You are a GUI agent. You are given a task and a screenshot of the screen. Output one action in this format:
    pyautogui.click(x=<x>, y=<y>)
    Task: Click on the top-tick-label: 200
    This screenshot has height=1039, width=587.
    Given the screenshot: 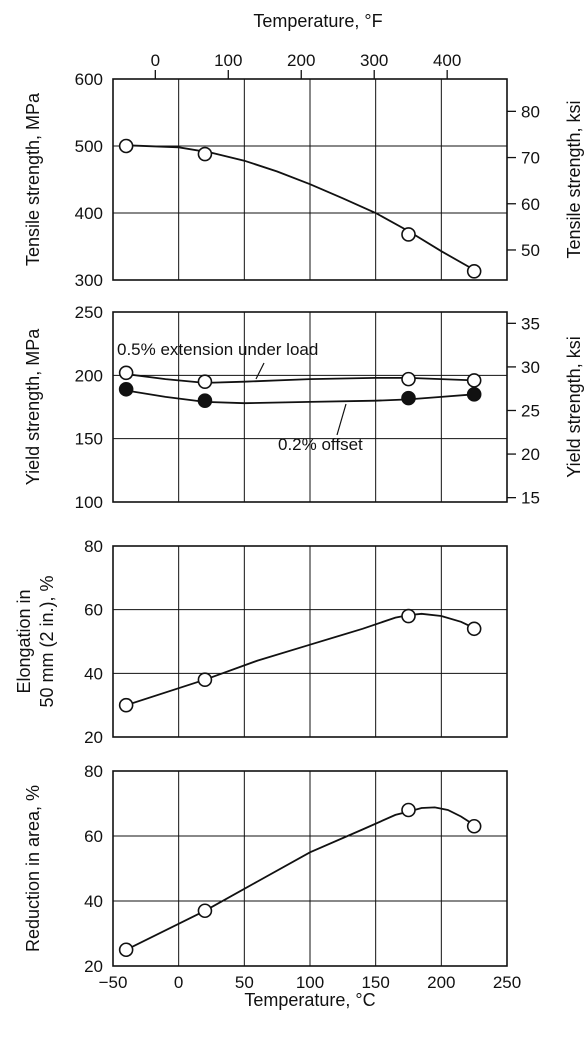 What is the action you would take?
    pyautogui.click(x=301, y=60)
    